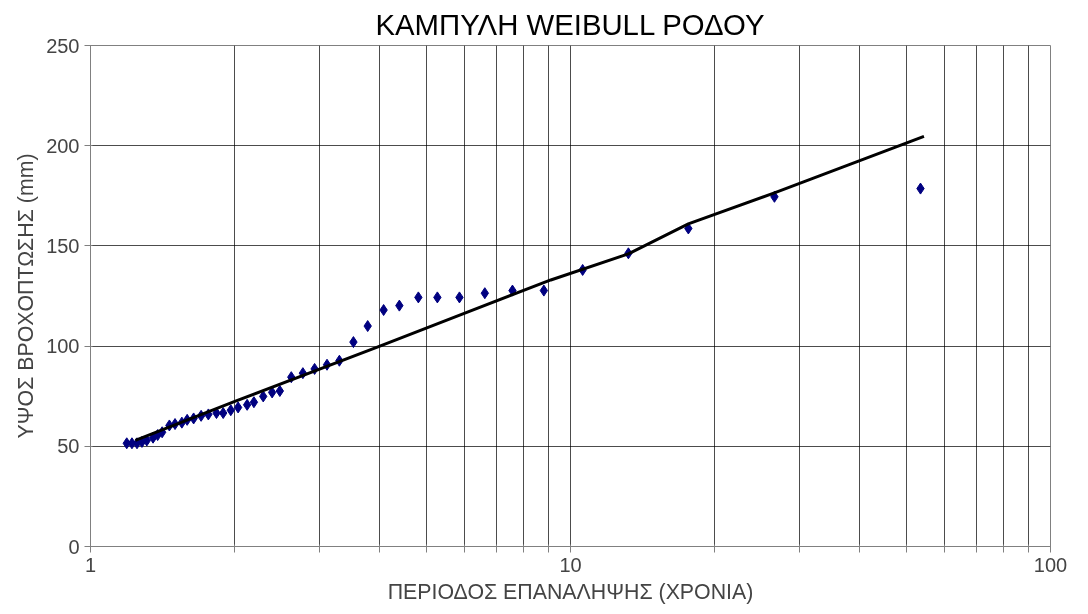 Image resolution: width=1088 pixels, height=614 pixels. What do you see at coordinates (26, 296) in the screenshot?
I see `y-axis-title: ΥΨΟΣ ΒΡΟΧΟΠΤΩΣΗΣ (mm)` at bounding box center [26, 296].